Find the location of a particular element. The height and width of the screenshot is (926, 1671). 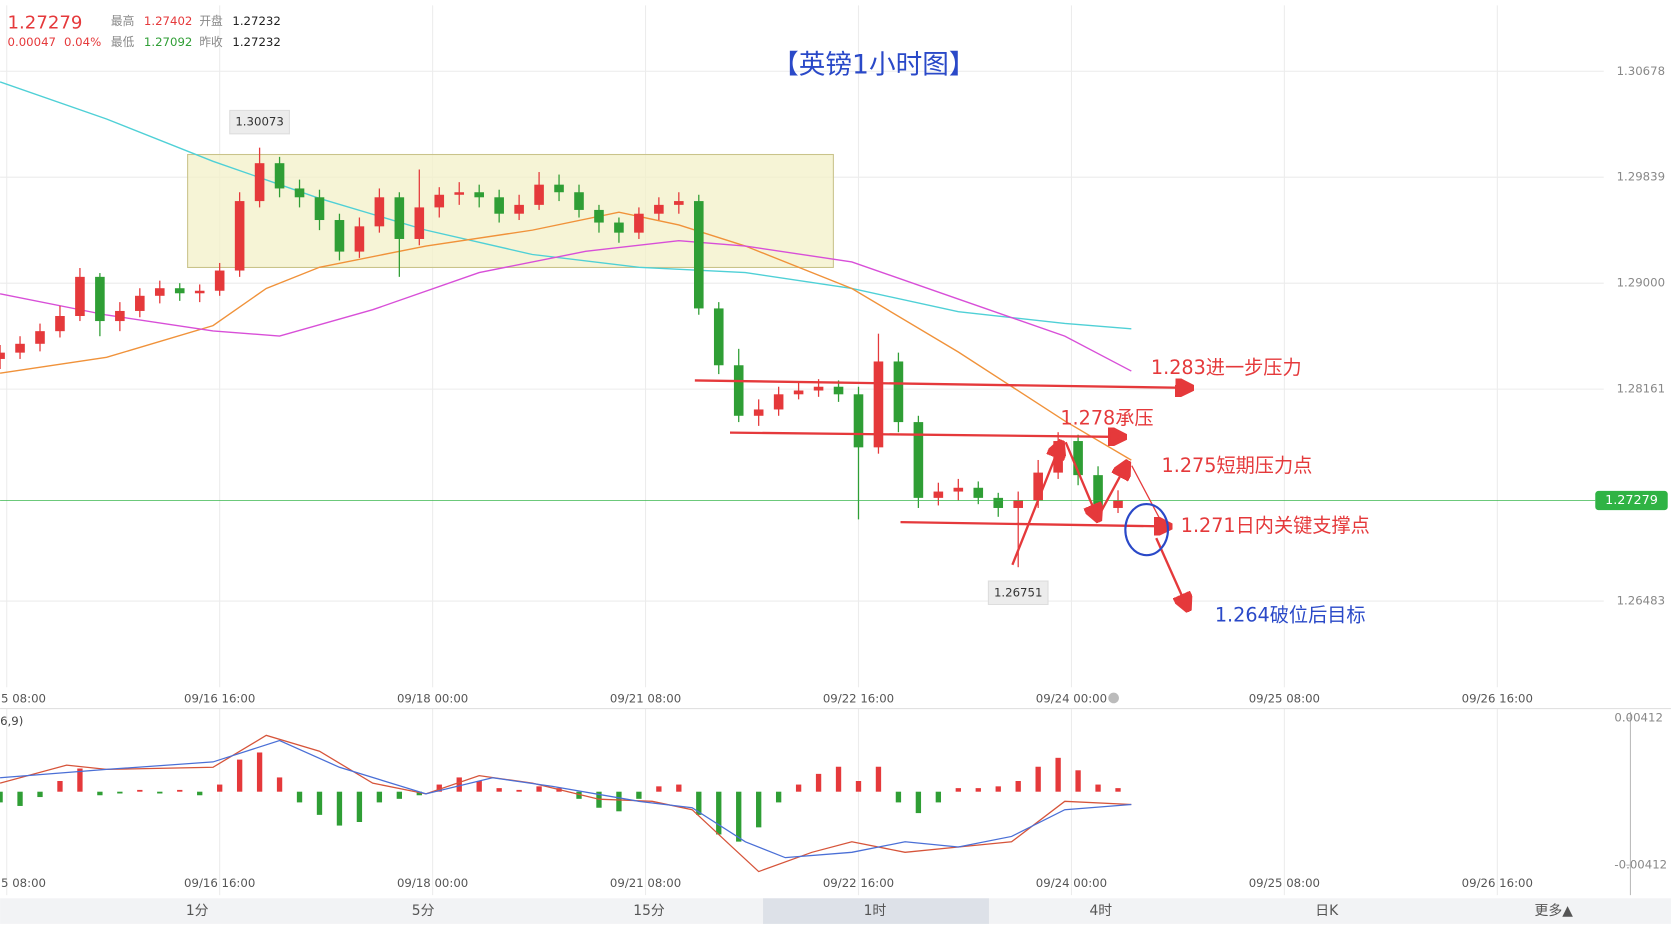

arrows is located at coordinates (941, 493).